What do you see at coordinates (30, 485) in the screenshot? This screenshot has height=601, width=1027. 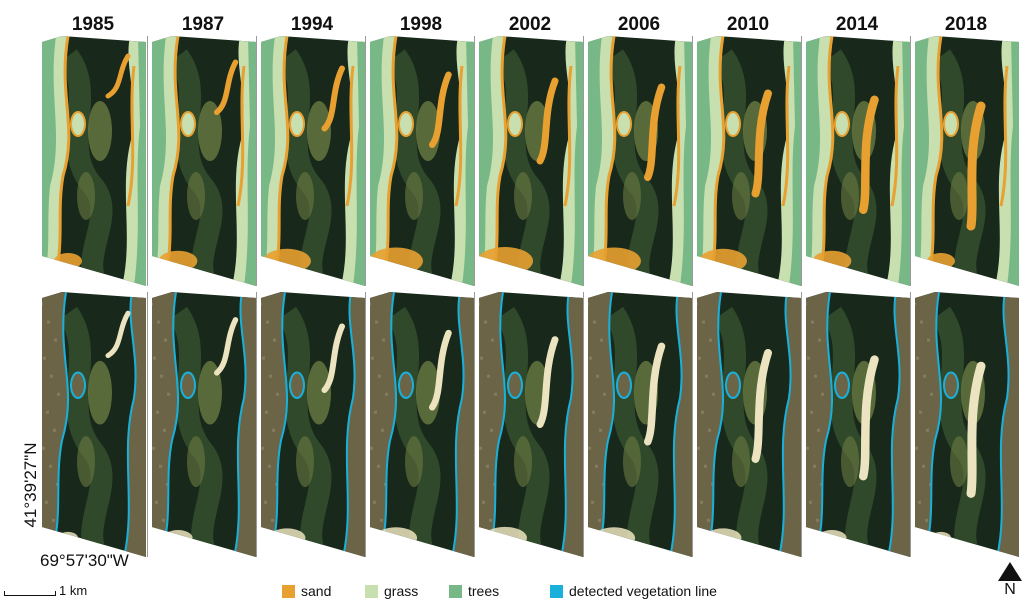 I see `latitude-label: 41°39'27"N` at bounding box center [30, 485].